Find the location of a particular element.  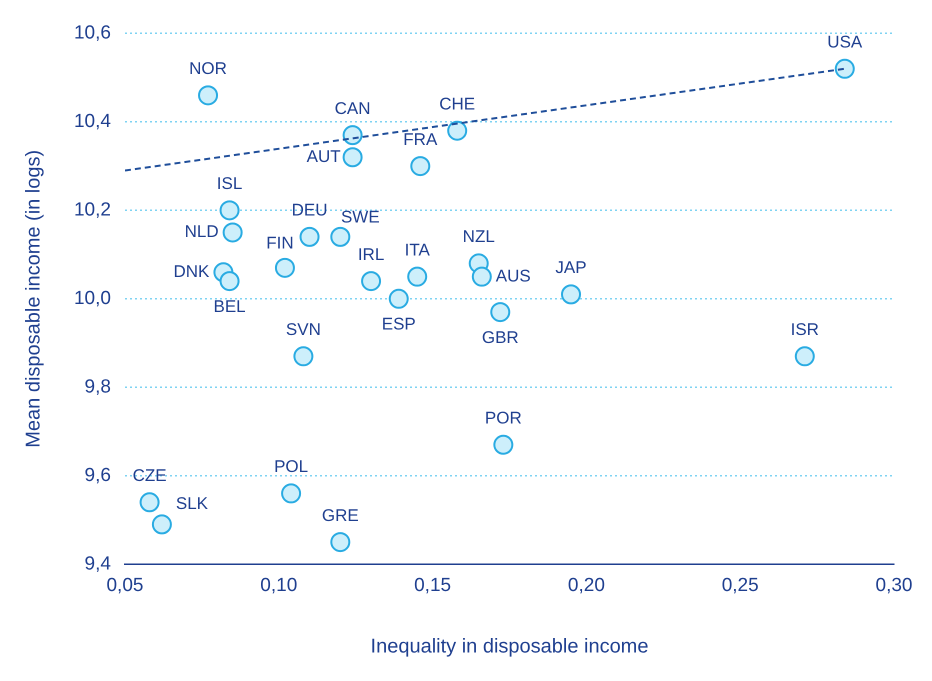

y-tick-label: 10,2 is located at coordinates (92, 210).